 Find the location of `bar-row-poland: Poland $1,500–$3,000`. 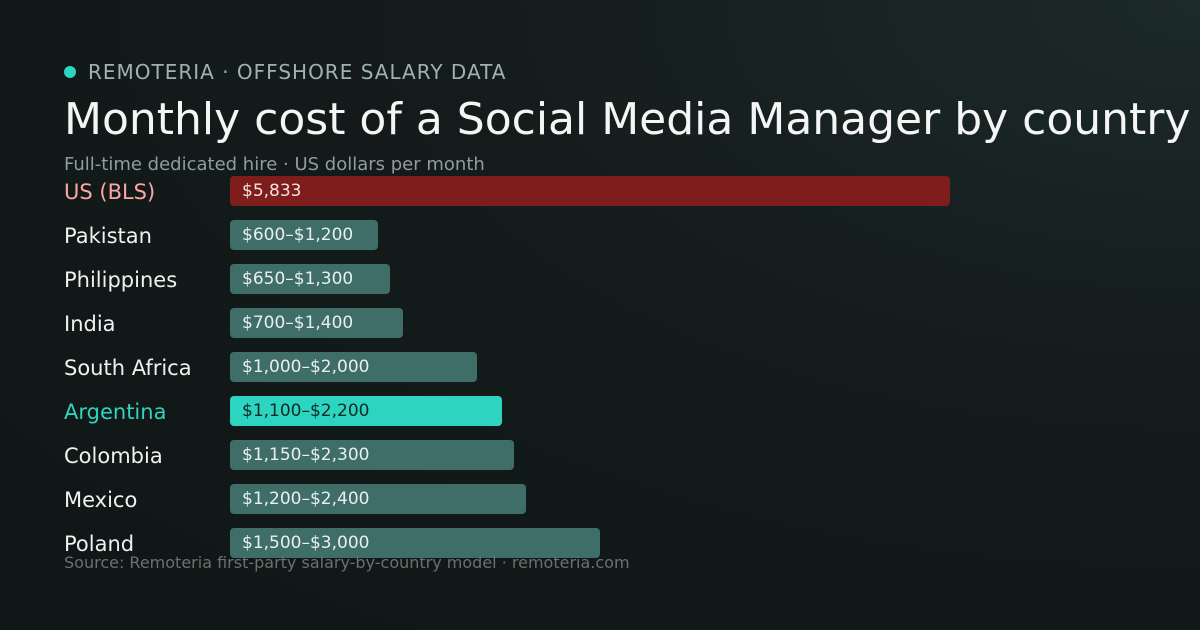

bar-row-poland: Poland $1,500–$3,000 is located at coordinates (600, 543).